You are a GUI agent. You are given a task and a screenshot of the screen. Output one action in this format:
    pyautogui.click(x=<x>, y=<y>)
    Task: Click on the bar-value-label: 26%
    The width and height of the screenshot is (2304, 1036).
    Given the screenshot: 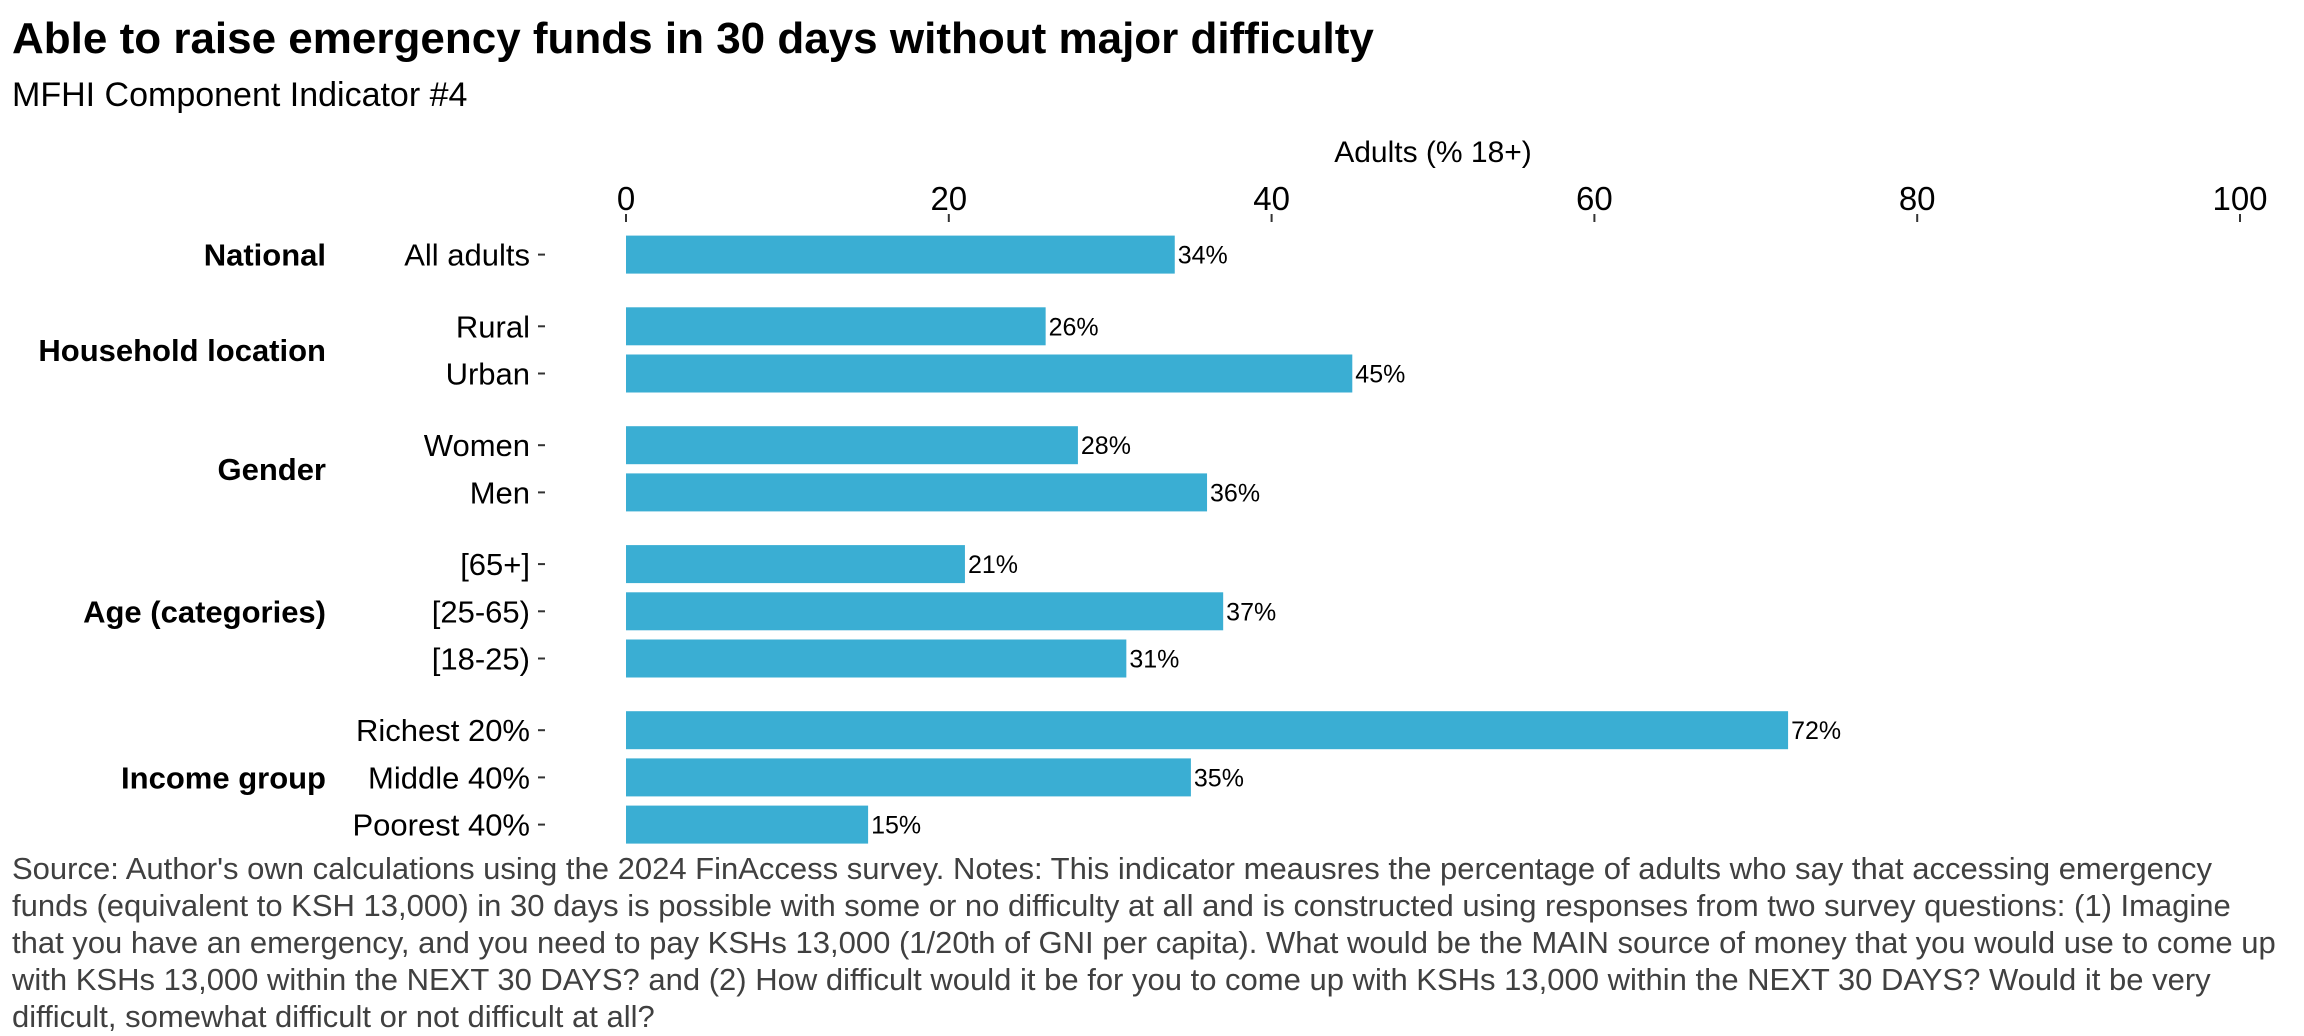 What is the action you would take?
    pyautogui.click(x=1074, y=327)
    